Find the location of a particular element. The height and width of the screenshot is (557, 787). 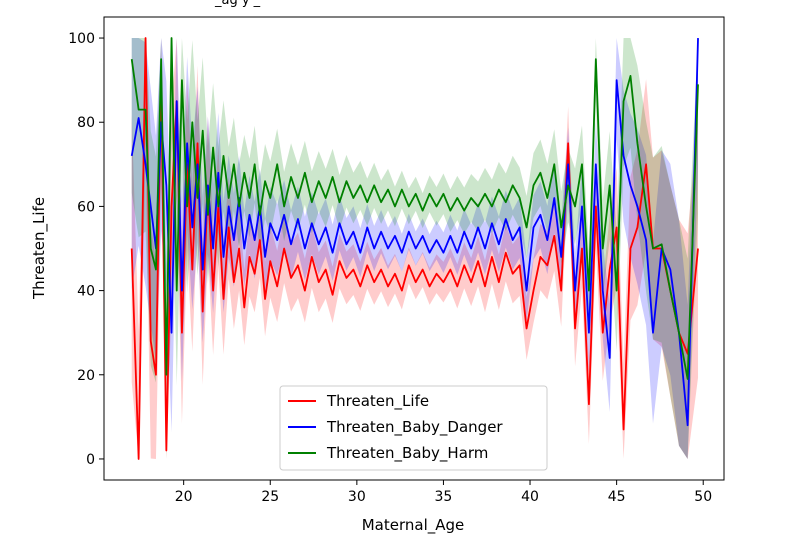

y-tick-label: 100 is located at coordinates (81, 39).